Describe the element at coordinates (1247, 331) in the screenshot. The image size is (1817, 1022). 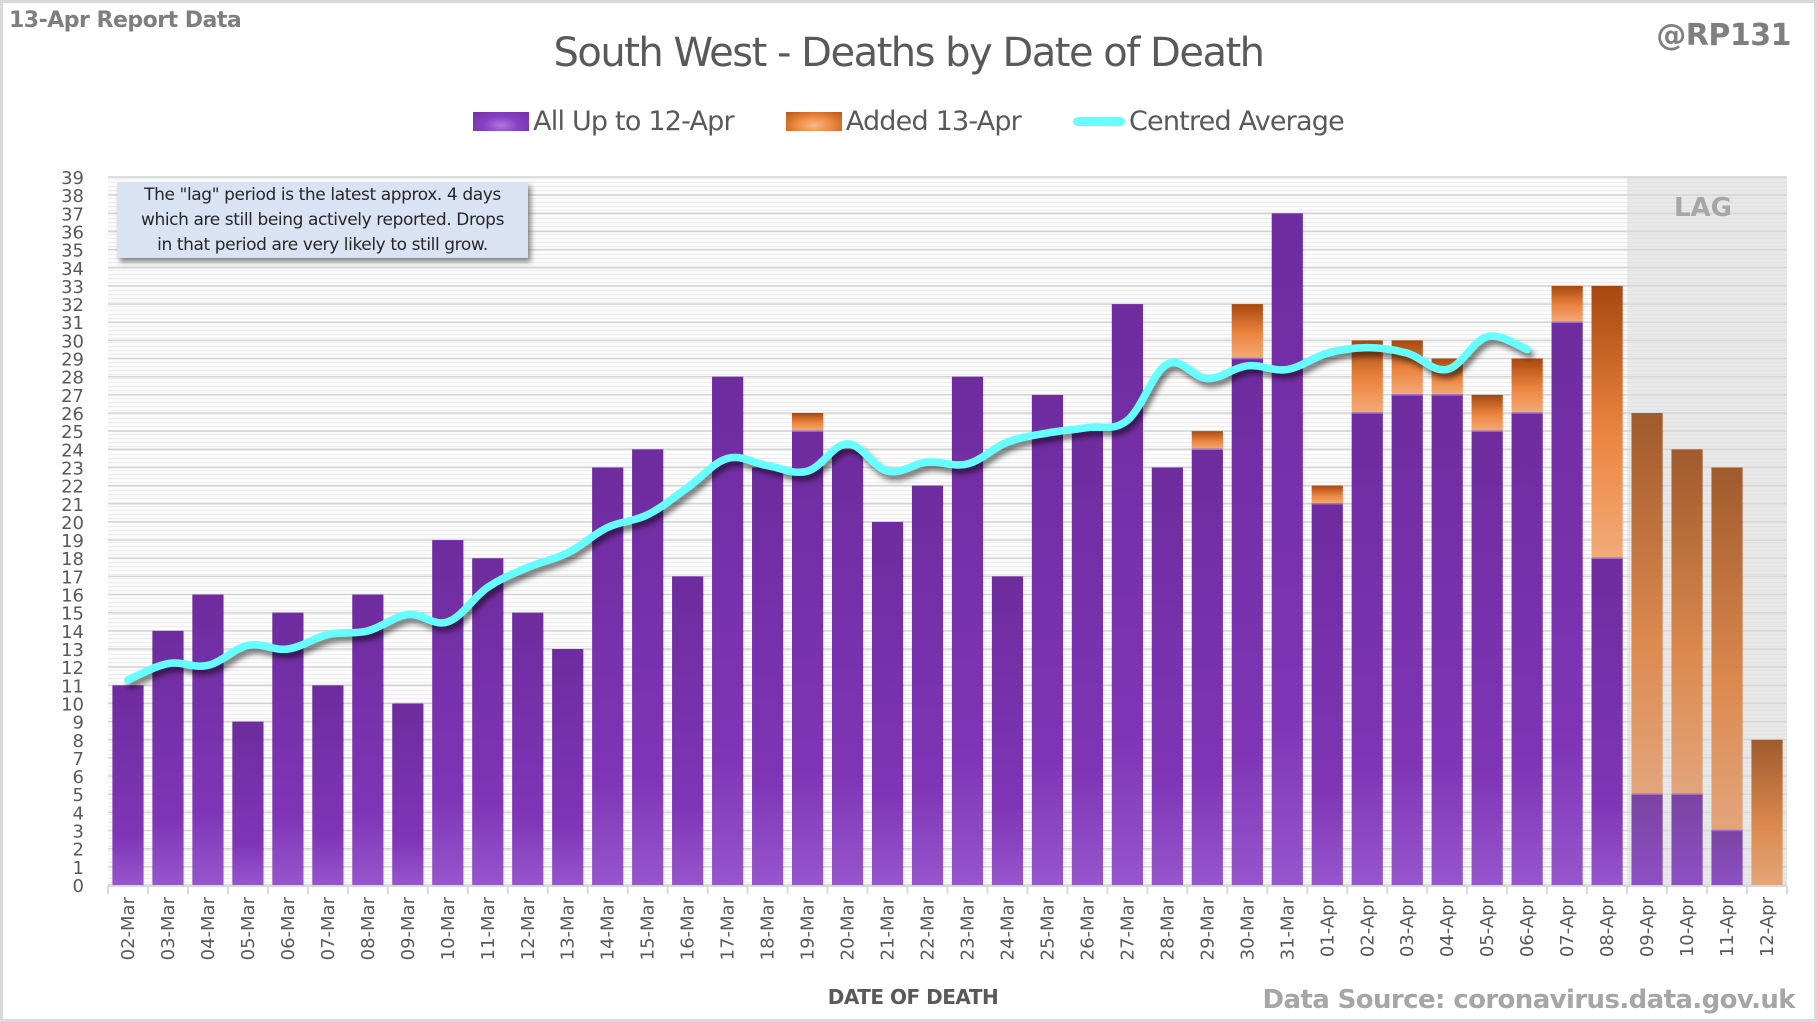
I see `bar-added-30-Mar` at that location.